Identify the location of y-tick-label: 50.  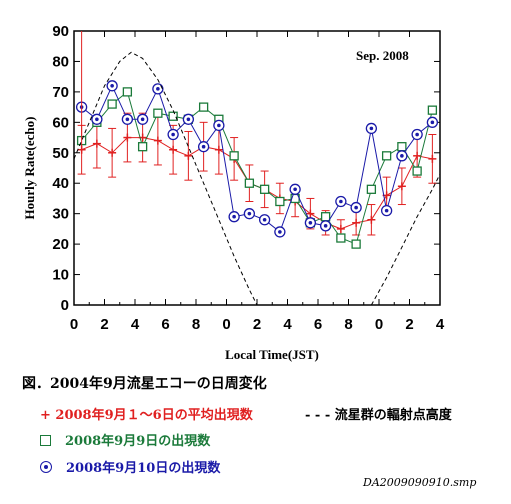
(60, 153).